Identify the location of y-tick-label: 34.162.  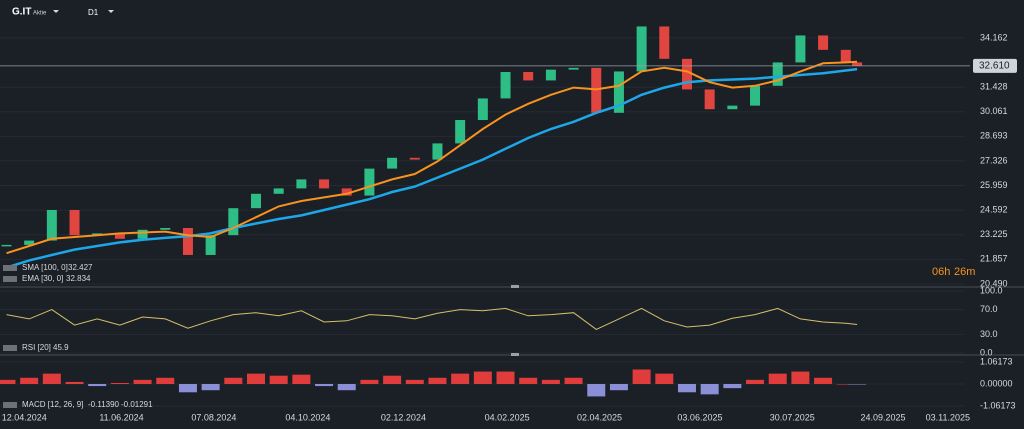
(994, 37).